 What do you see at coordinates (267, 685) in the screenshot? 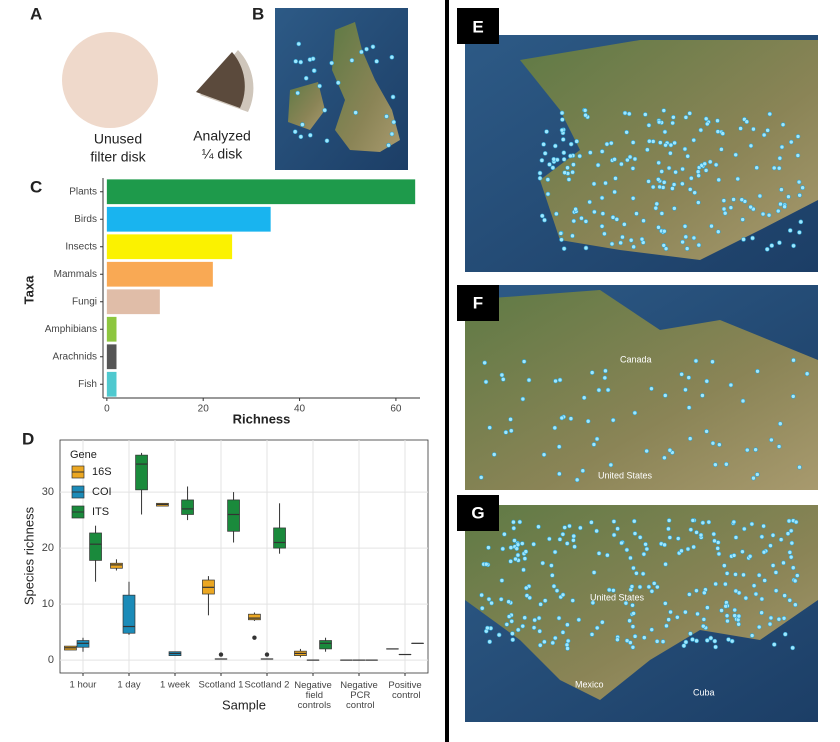
I see `x-tick-label: Scotland 2` at bounding box center [267, 685].